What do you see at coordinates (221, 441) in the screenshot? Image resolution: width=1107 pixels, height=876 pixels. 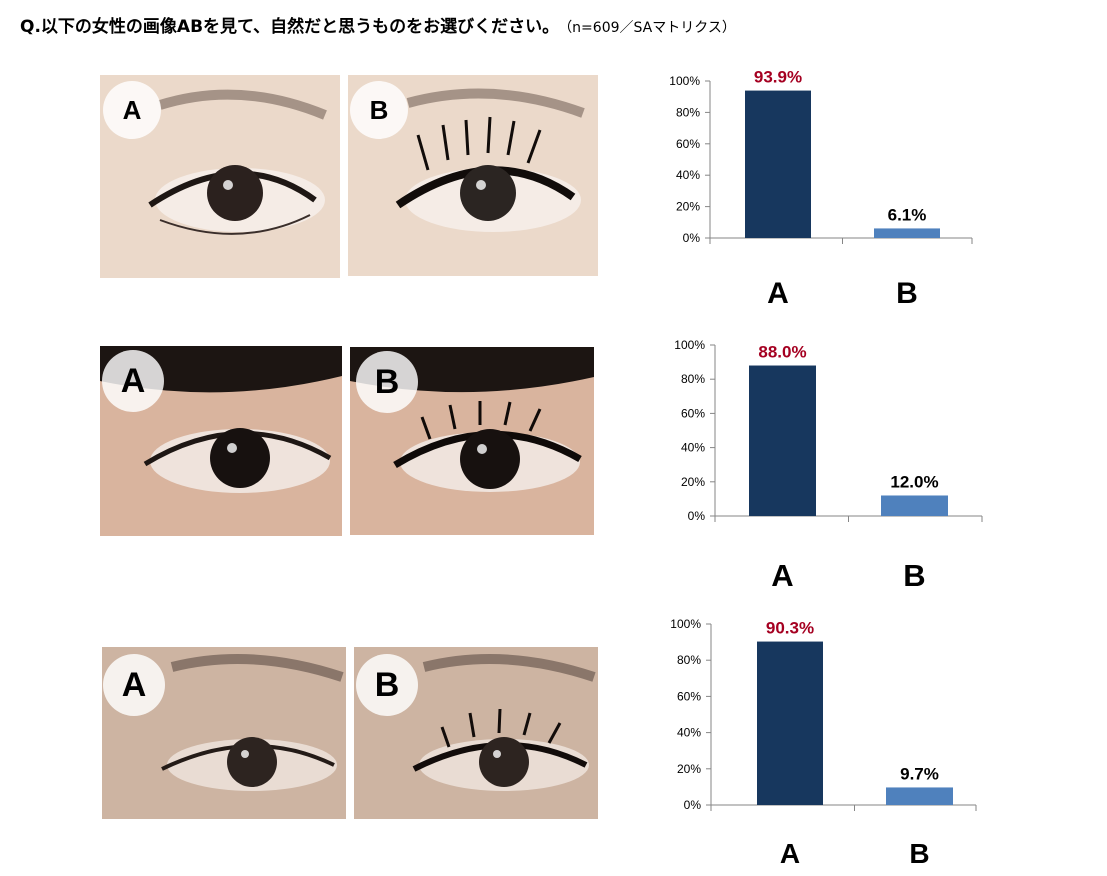 I see `eye-photo-2a: A` at bounding box center [221, 441].